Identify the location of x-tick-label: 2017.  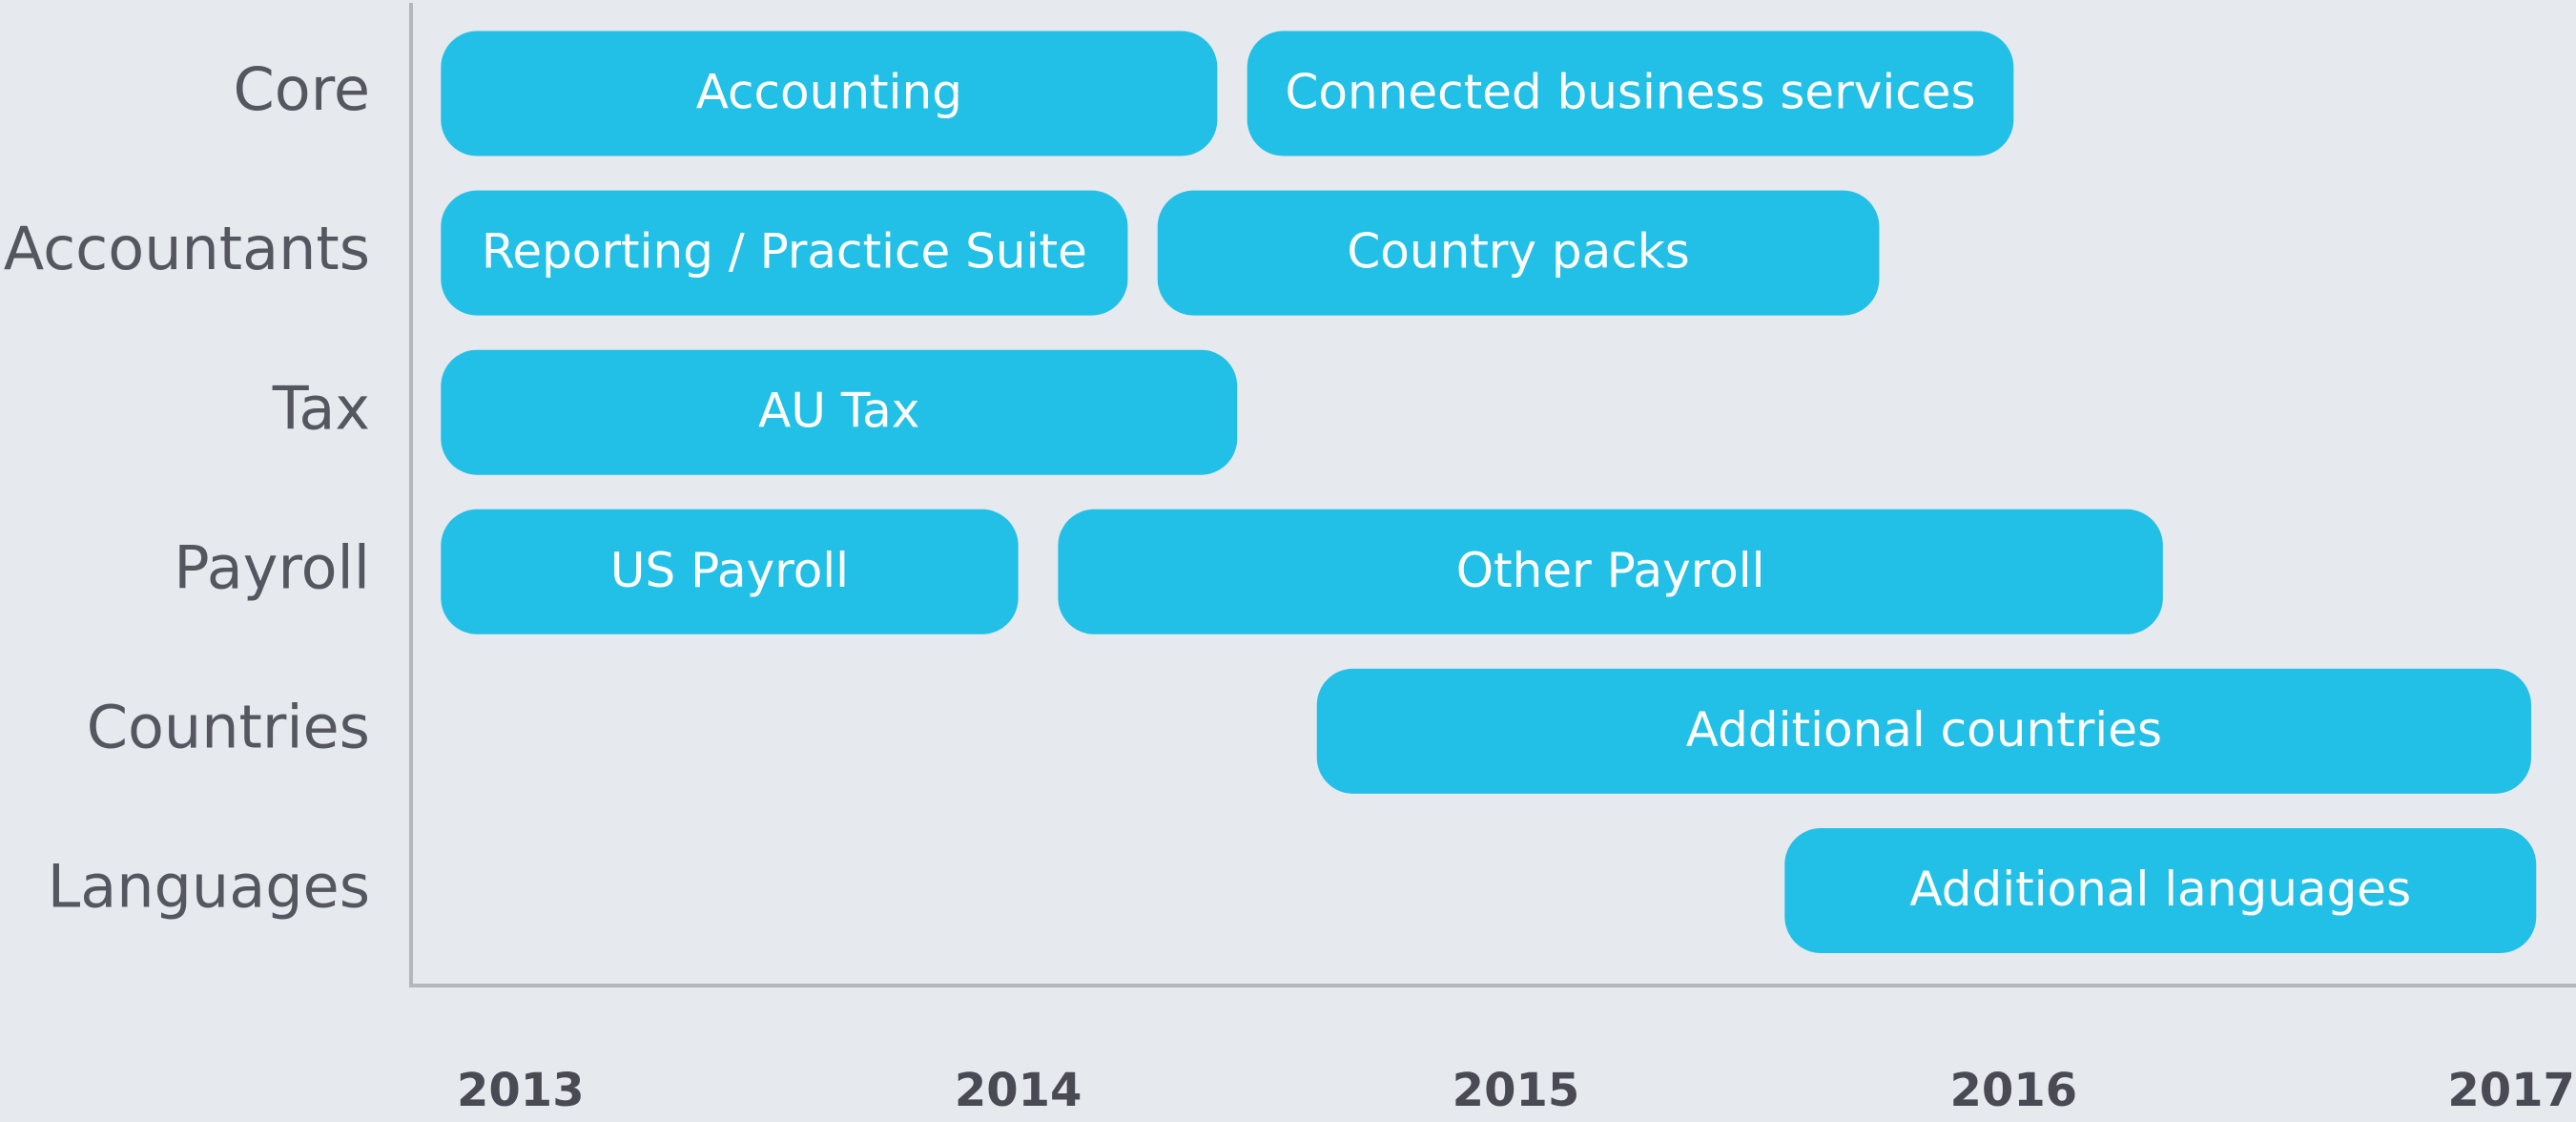
(2511, 1090).